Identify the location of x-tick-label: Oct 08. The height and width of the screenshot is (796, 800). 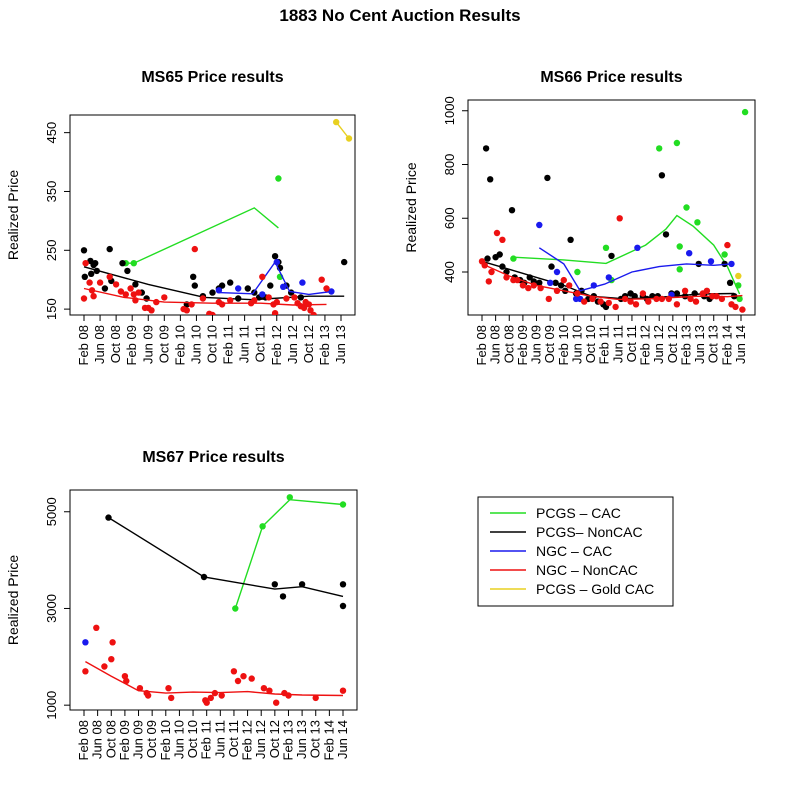
(110, 739).